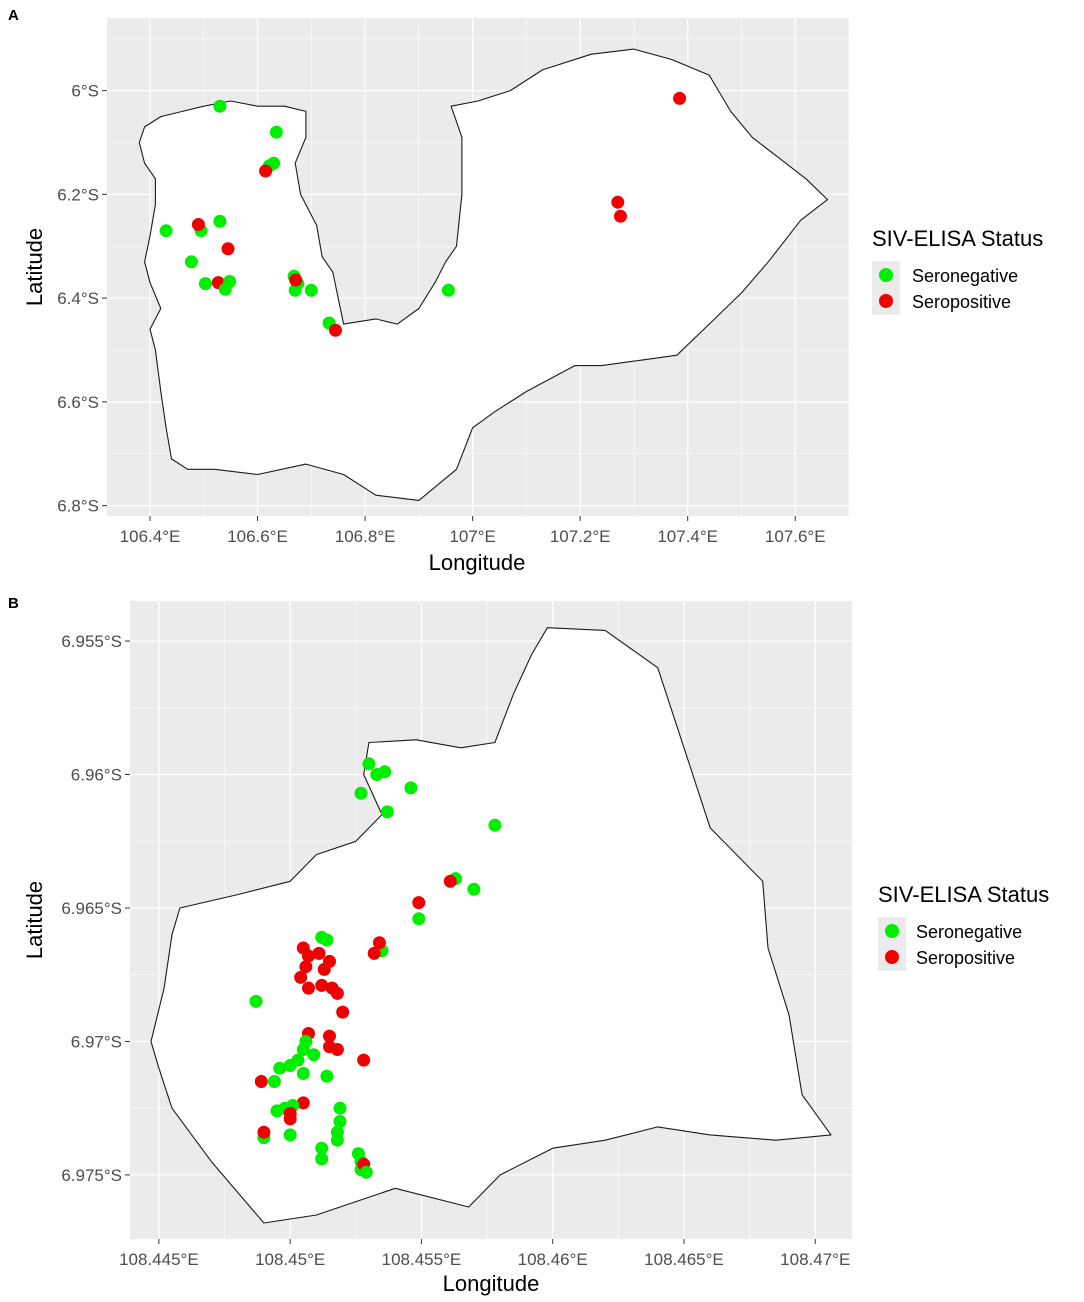 The width and height of the screenshot is (1084, 1302). Describe the element at coordinates (580, 536) in the screenshot. I see `x-tick-label: 107.2°E` at that location.